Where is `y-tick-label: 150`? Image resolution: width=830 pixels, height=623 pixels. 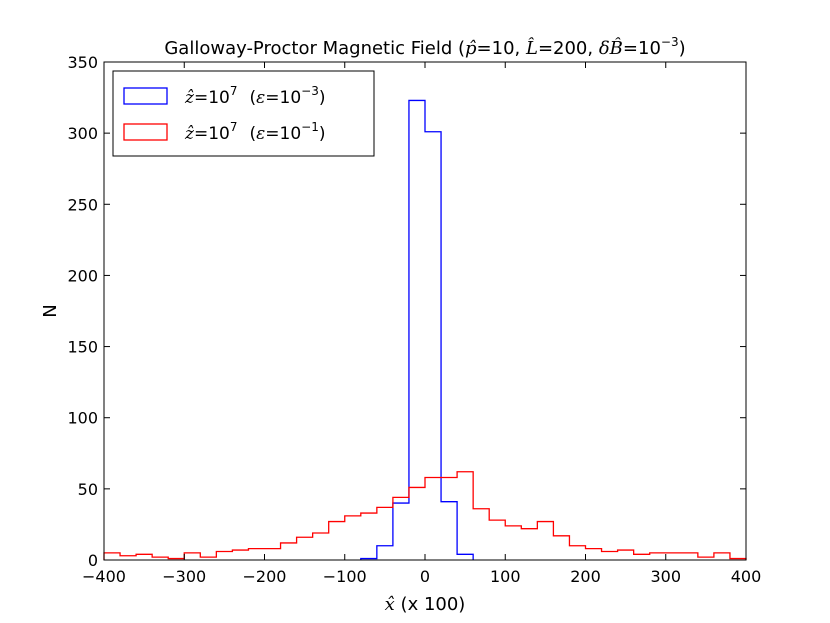
y-tick-label: 150 is located at coordinates (82, 347).